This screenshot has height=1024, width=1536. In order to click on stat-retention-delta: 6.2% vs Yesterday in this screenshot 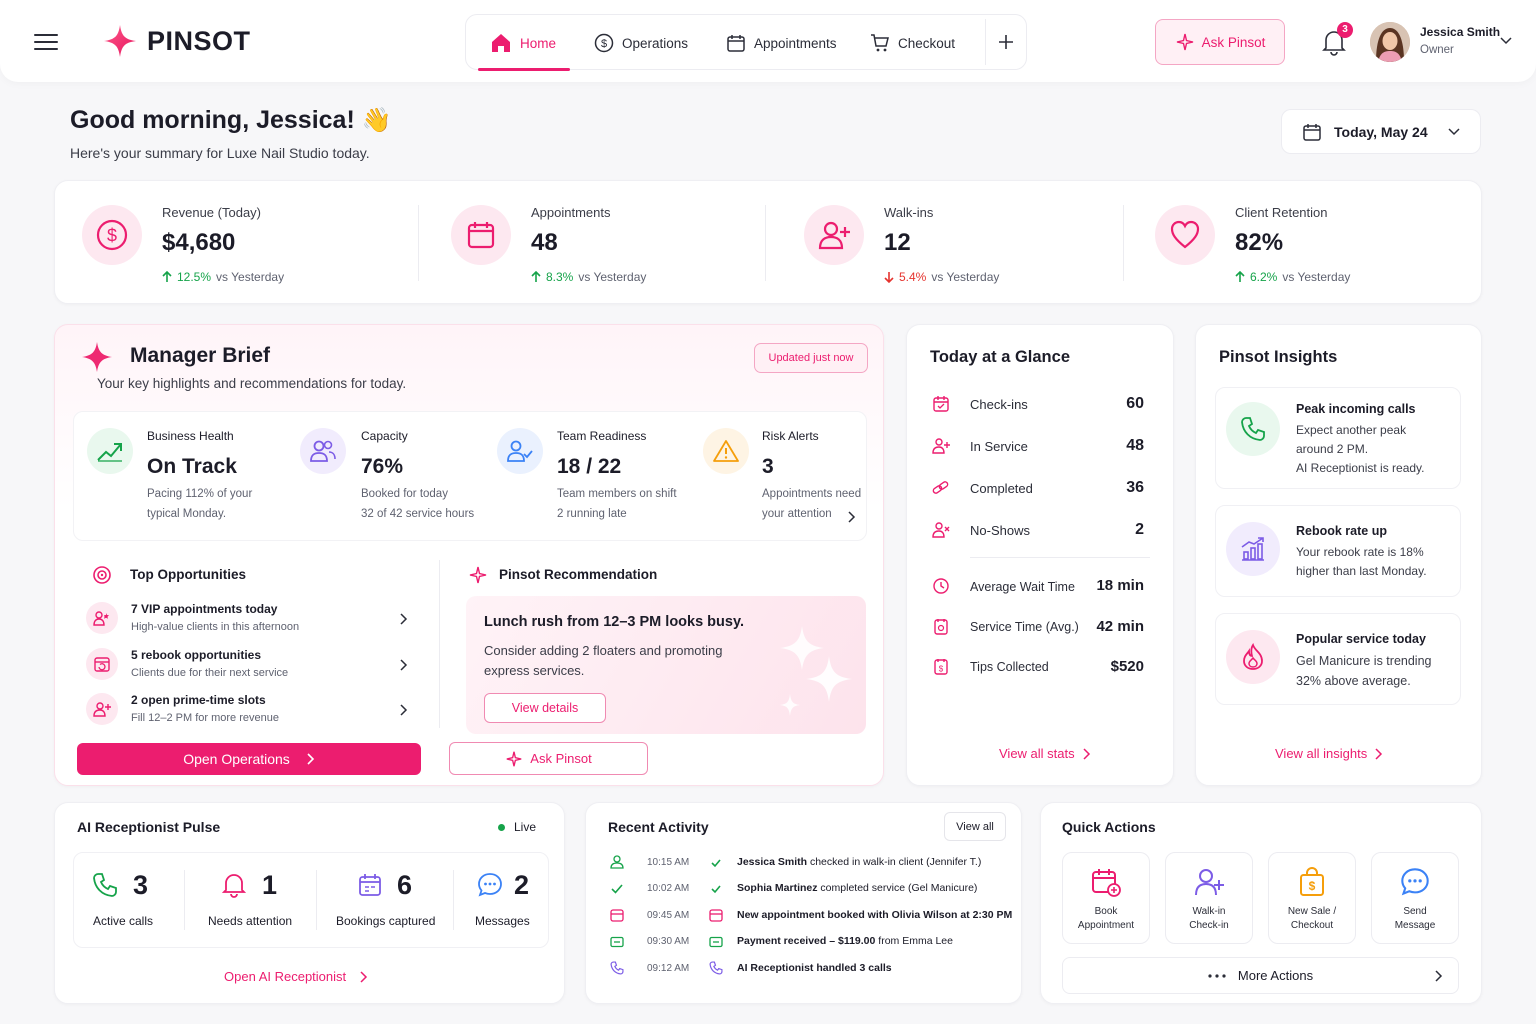, I will do `click(1292, 277)`.